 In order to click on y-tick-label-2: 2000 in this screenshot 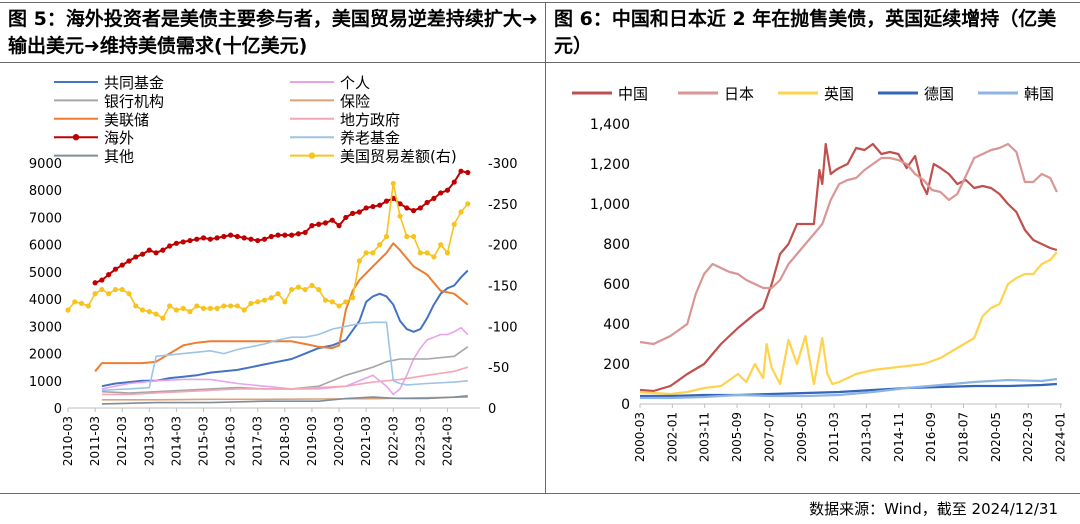, I will do `click(45, 355)`.